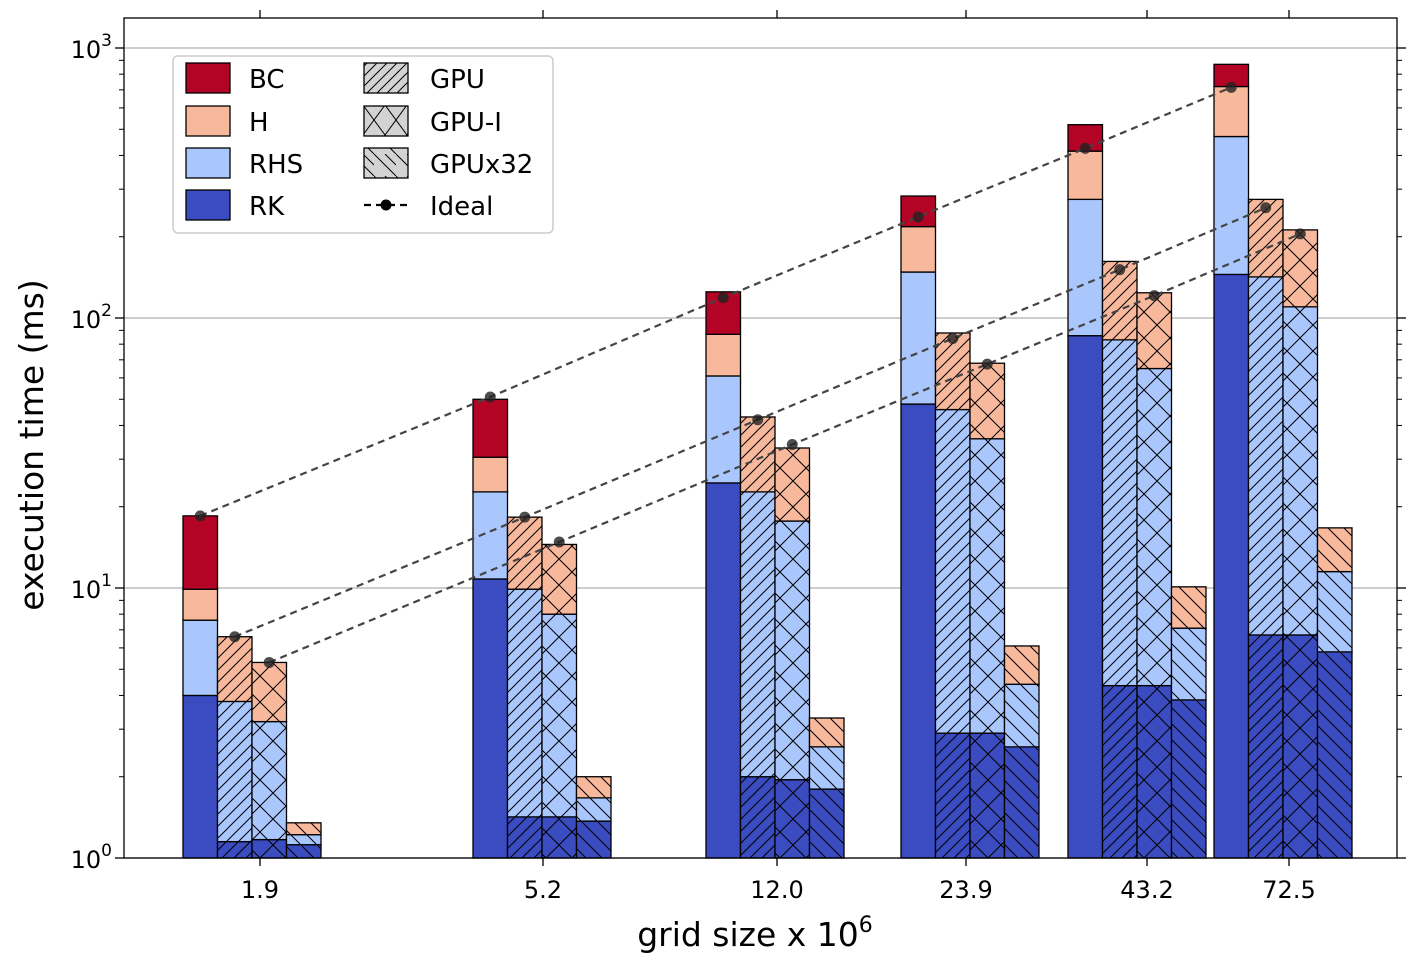 This screenshot has width=1411, height=971. Describe the element at coordinates (200, 552) in the screenshot. I see `bar-1.9-CPU-BC` at that location.